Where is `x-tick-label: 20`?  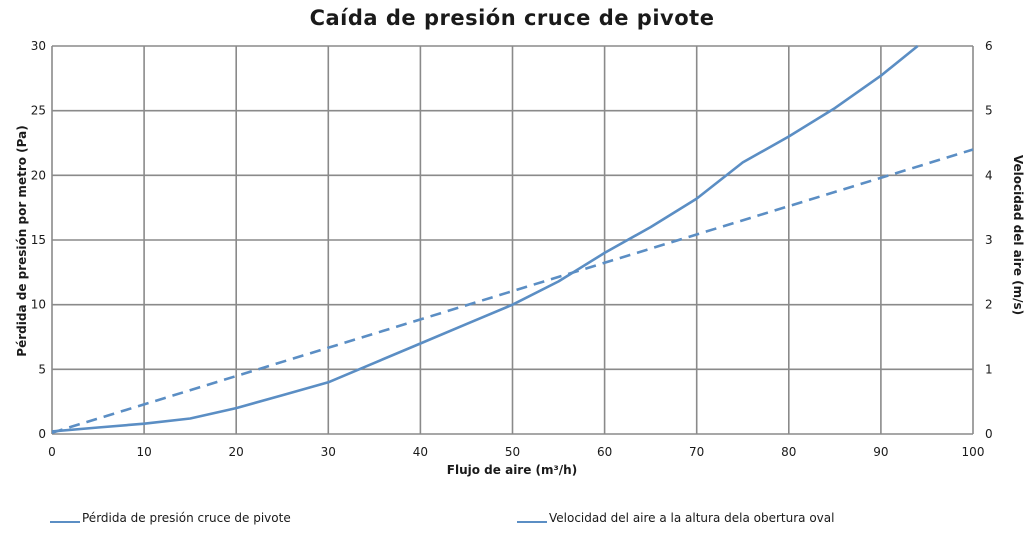 x-tick-label: 20 is located at coordinates (236, 452).